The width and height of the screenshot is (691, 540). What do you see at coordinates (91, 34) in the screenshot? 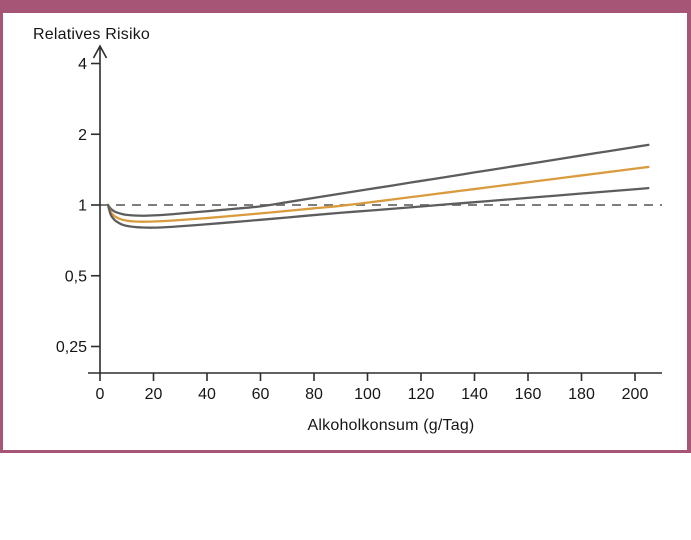
I see `y-axis-title: Relatives Risiko` at bounding box center [91, 34].